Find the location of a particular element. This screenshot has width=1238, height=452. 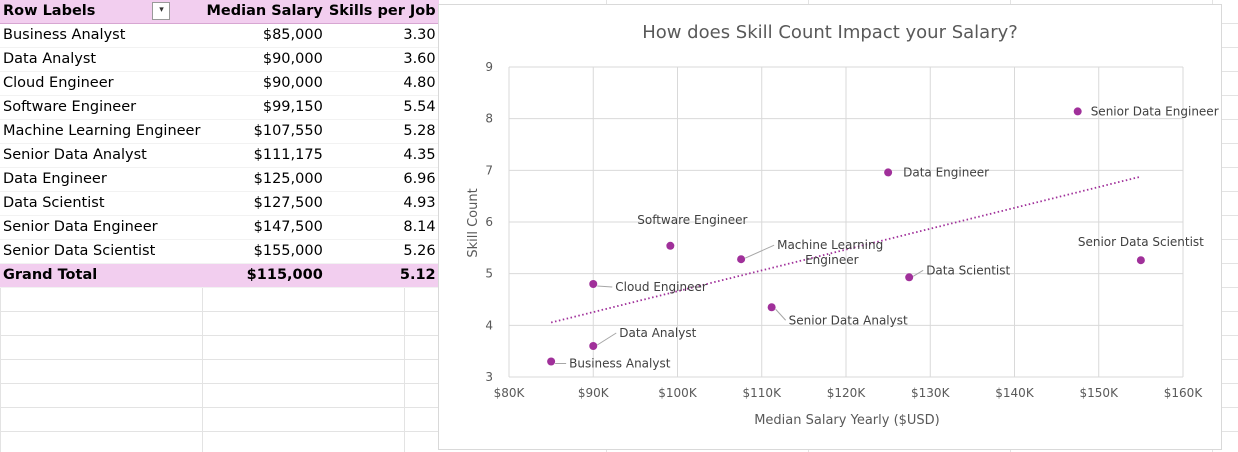

pivot-cell-skills: 4.80 is located at coordinates (382, 83).